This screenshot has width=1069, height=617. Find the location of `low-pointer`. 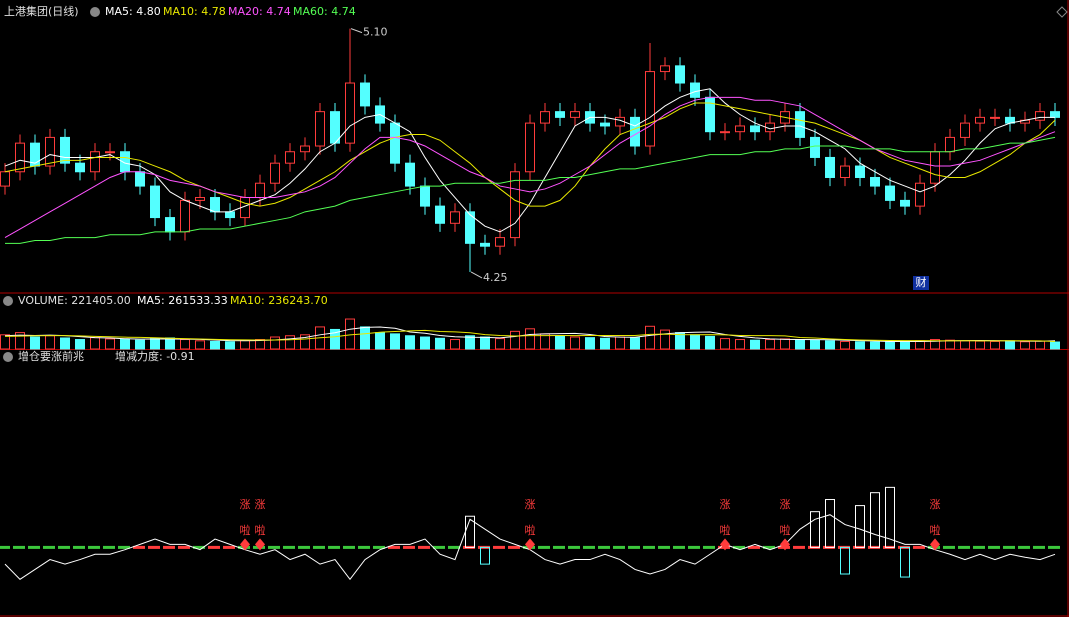

low-pointer is located at coordinates (476, 275).